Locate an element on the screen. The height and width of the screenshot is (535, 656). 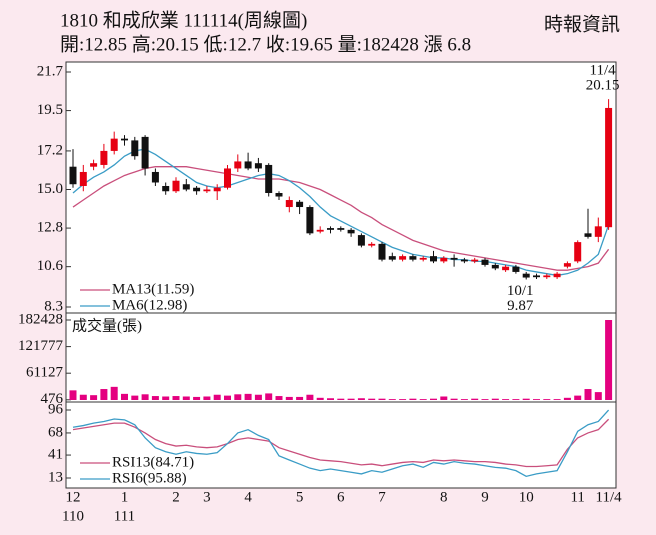
legend-label: RSI13(84.71) is located at coordinates (153, 462).